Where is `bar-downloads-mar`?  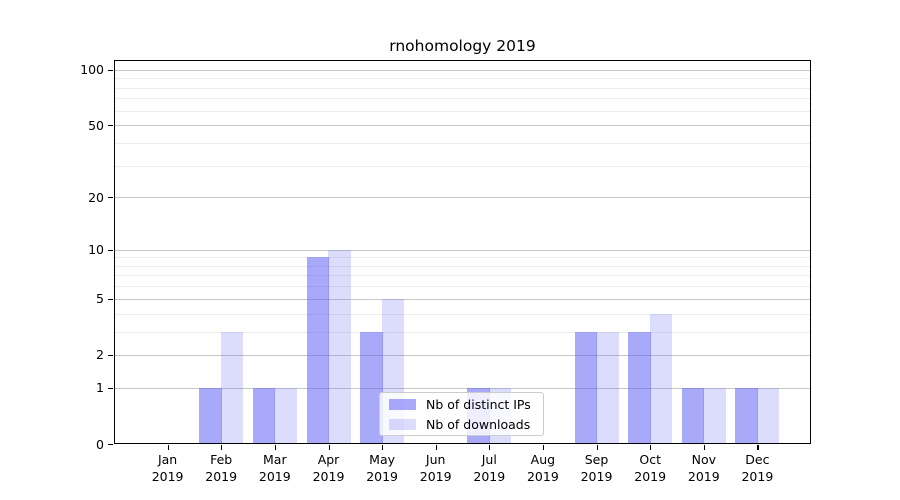
bar-downloads-mar is located at coordinates (285, 415).